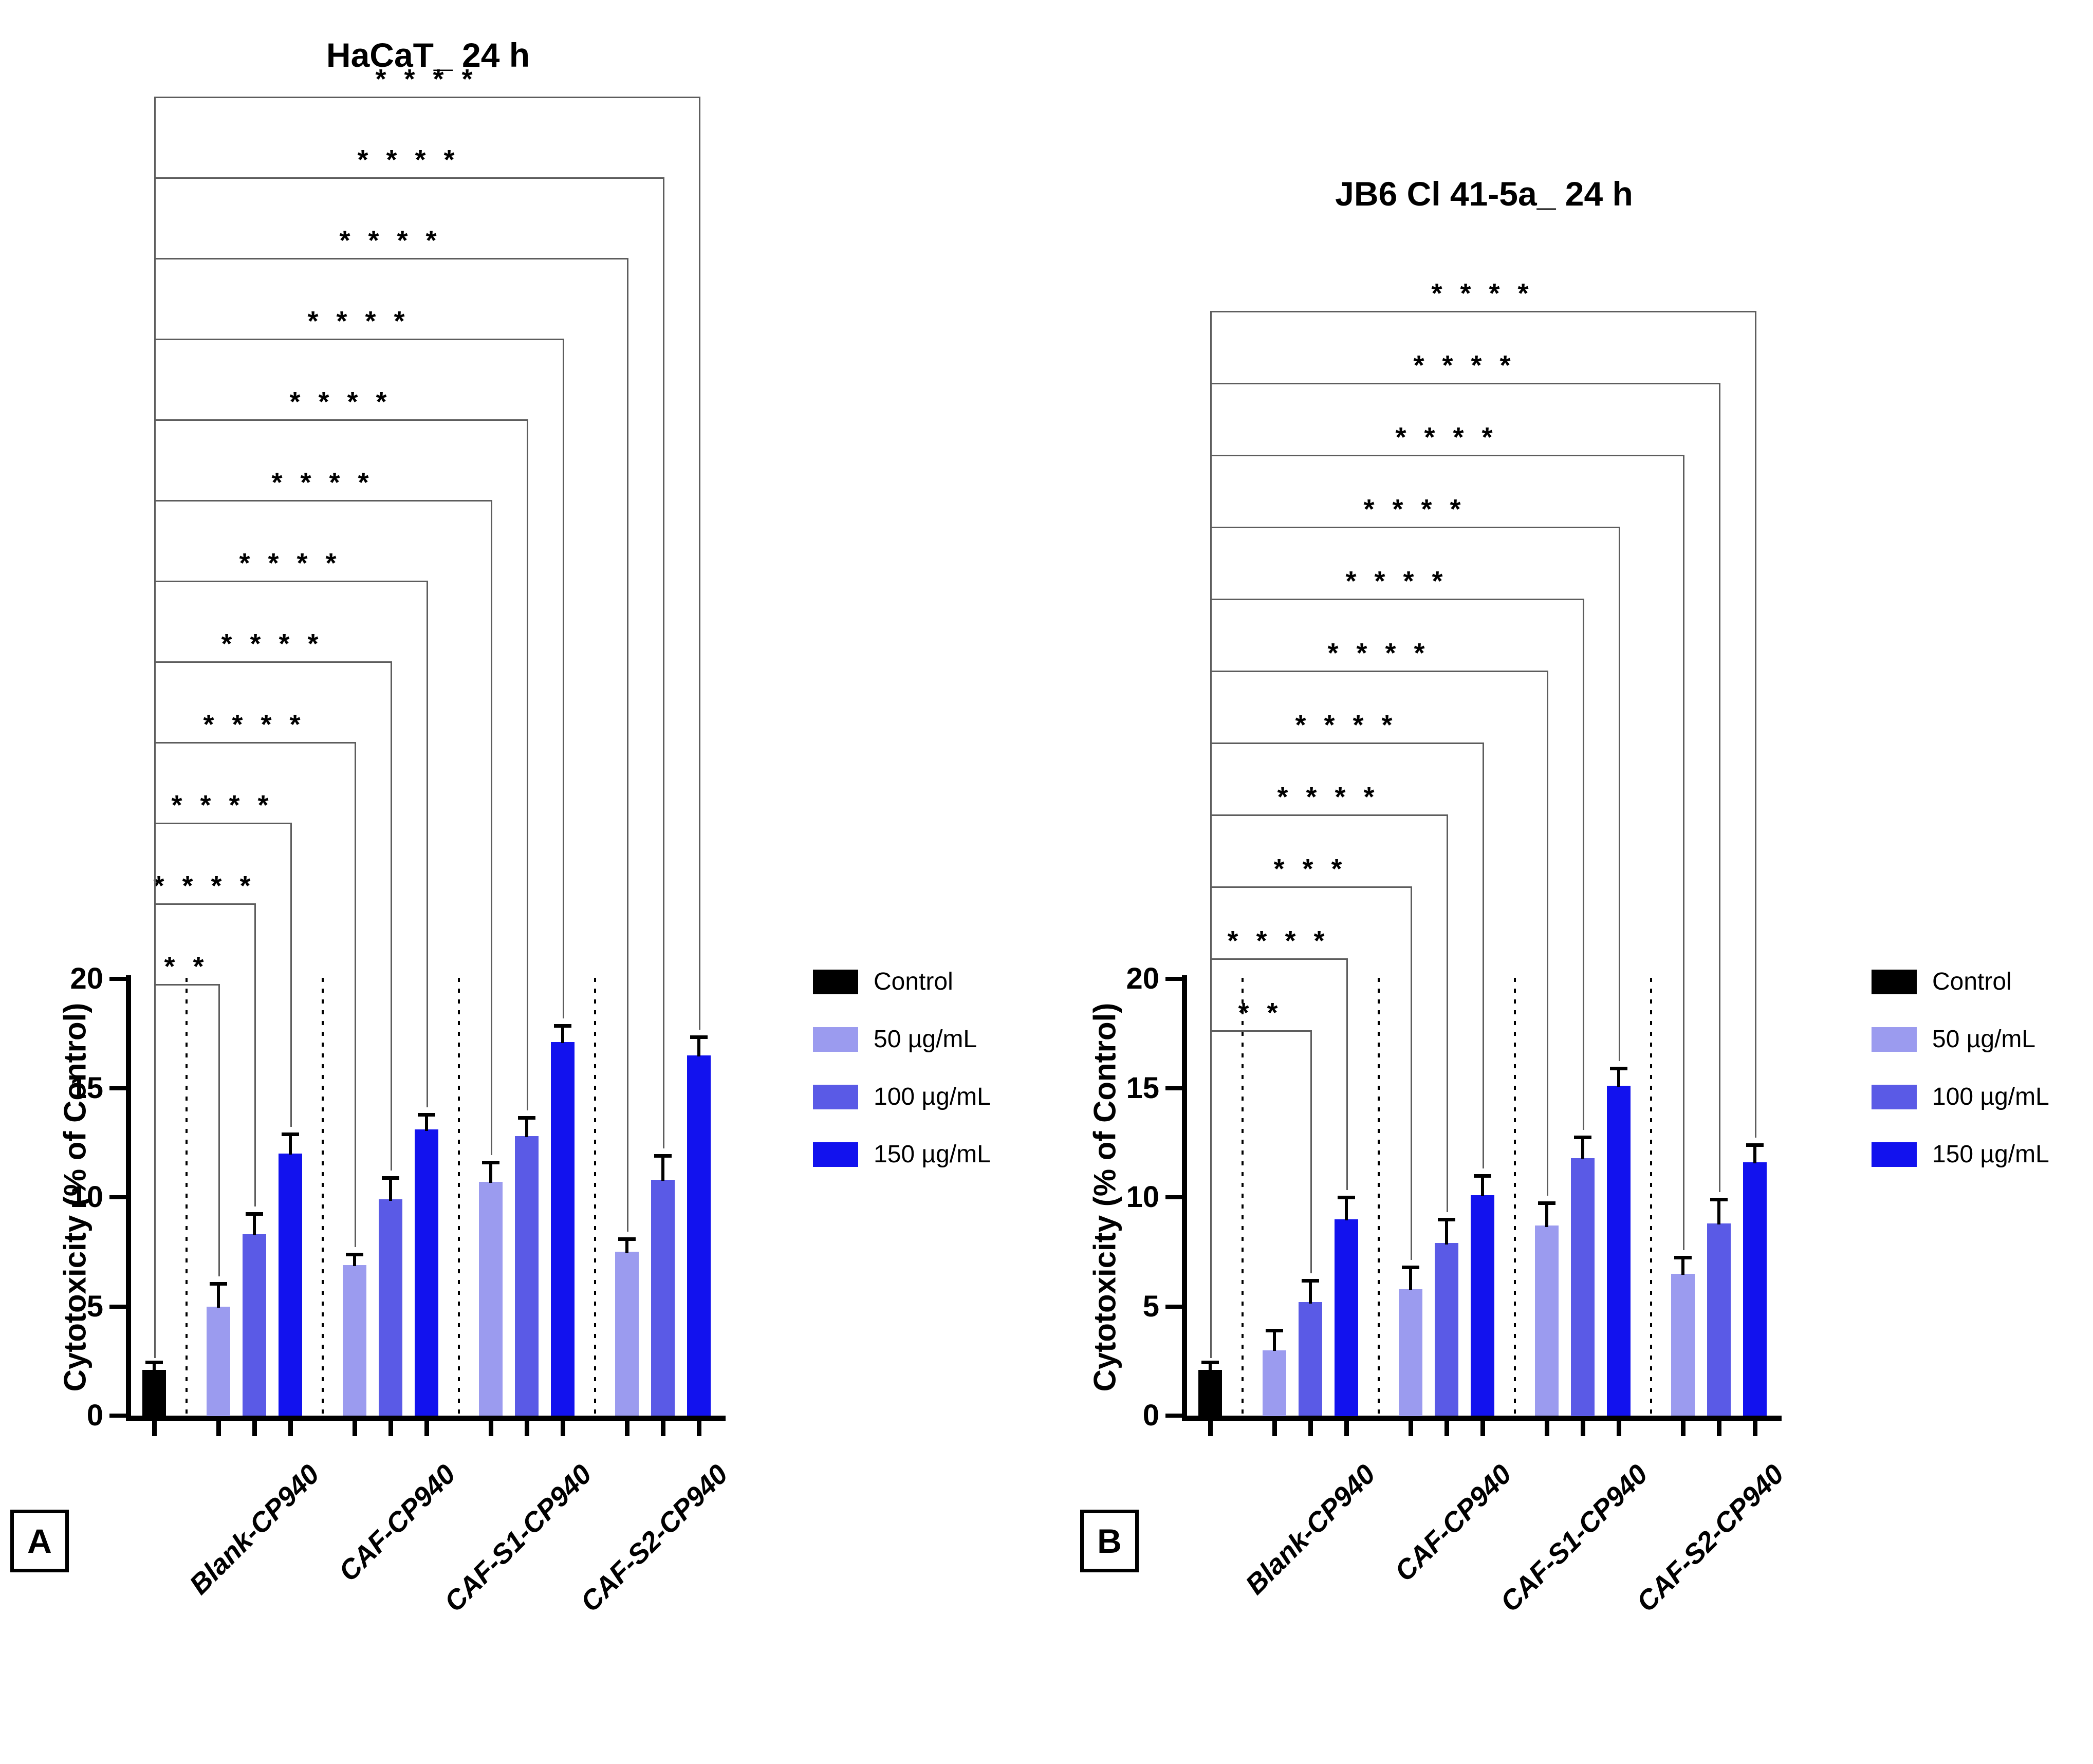 This screenshot has height=1764, width=2093. What do you see at coordinates (663, 662) in the screenshot?
I see `bracket-caf-s2-cp940-100-right-vline` at bounding box center [663, 662].